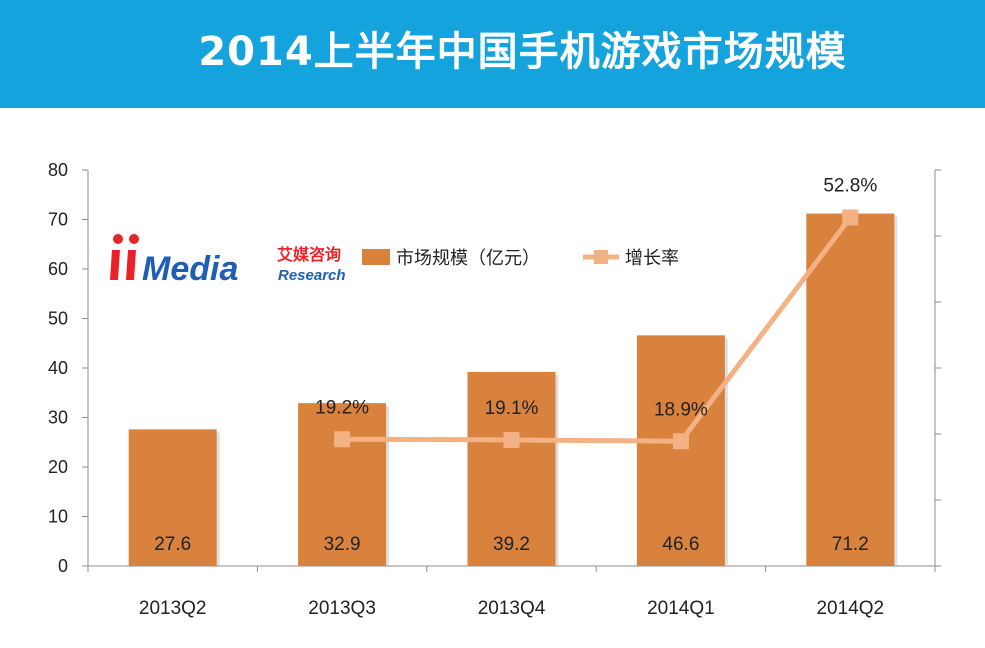 Image resolution: width=985 pixels, height=648 pixels. I want to click on x-tick-label: 2014Q1, so click(681, 608).